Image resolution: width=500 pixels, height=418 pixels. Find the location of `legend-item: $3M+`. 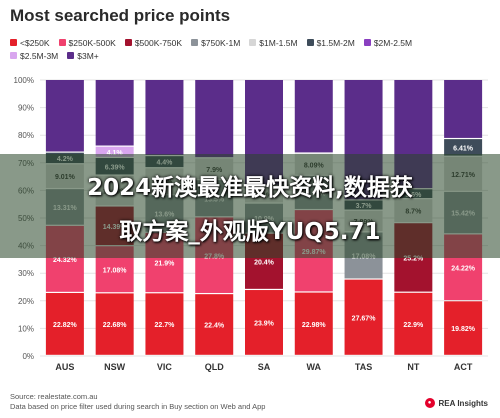

legend-item: $3M+ is located at coordinates (83, 55).